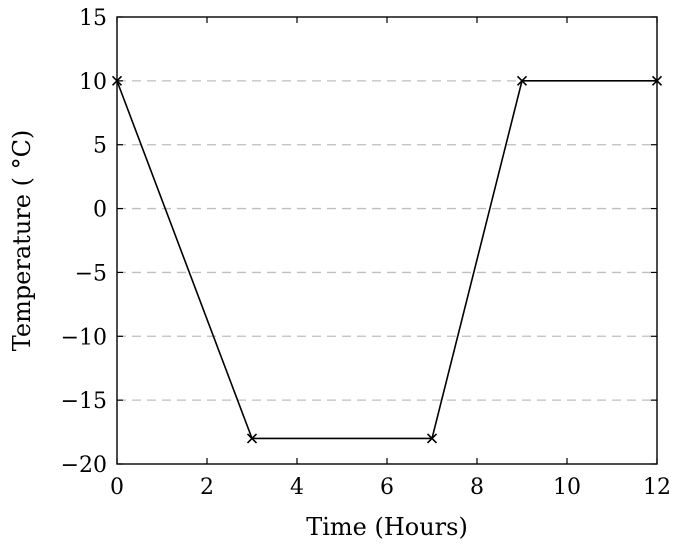 This screenshot has width=678, height=547. What do you see at coordinates (84, 465) in the screenshot?
I see `y-tick-label: −20` at bounding box center [84, 465].